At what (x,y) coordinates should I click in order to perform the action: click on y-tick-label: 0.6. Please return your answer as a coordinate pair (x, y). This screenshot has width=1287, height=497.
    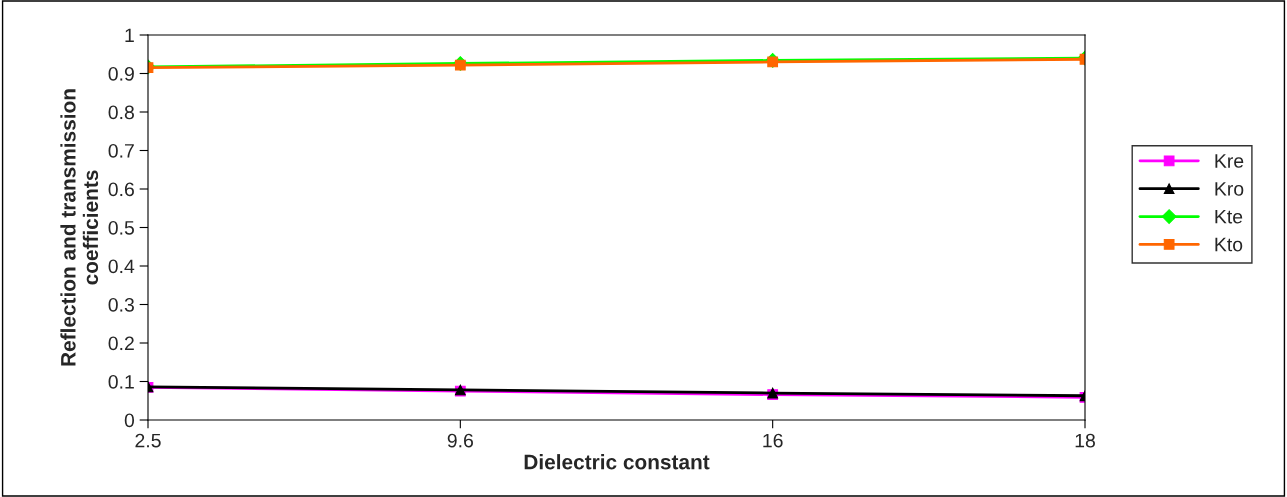
    Looking at the image, I should click on (121, 189).